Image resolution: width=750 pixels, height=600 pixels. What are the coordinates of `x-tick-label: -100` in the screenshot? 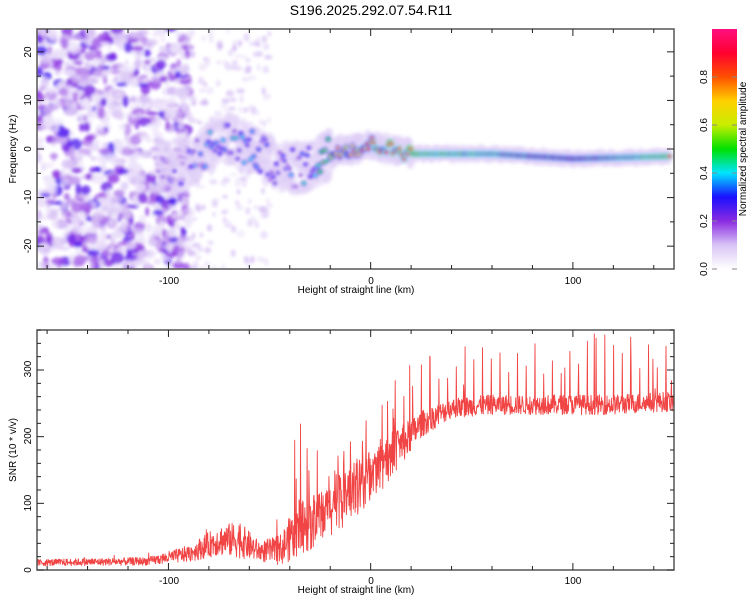 It's located at (169, 581).